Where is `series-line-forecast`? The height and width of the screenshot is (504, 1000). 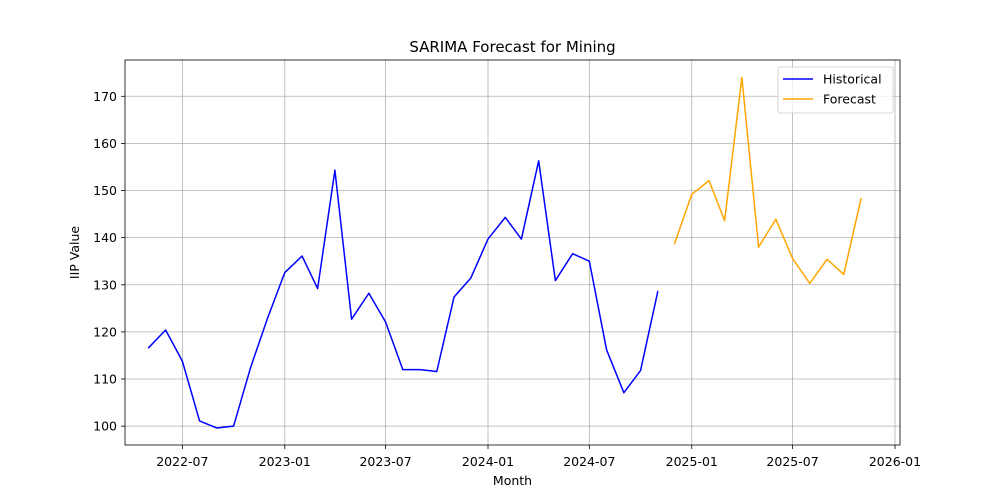
series-line-forecast is located at coordinates (767, 180).